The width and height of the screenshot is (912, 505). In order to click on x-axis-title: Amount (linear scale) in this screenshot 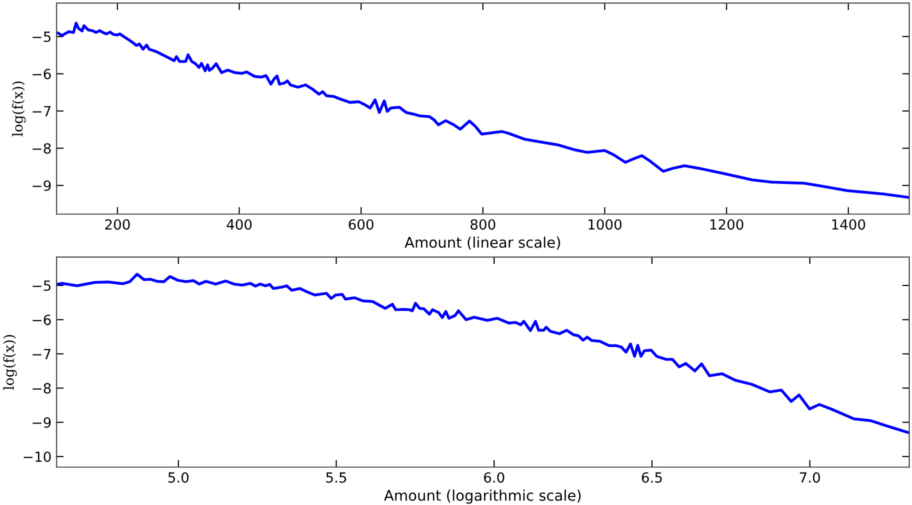, I will do `click(482, 243)`.